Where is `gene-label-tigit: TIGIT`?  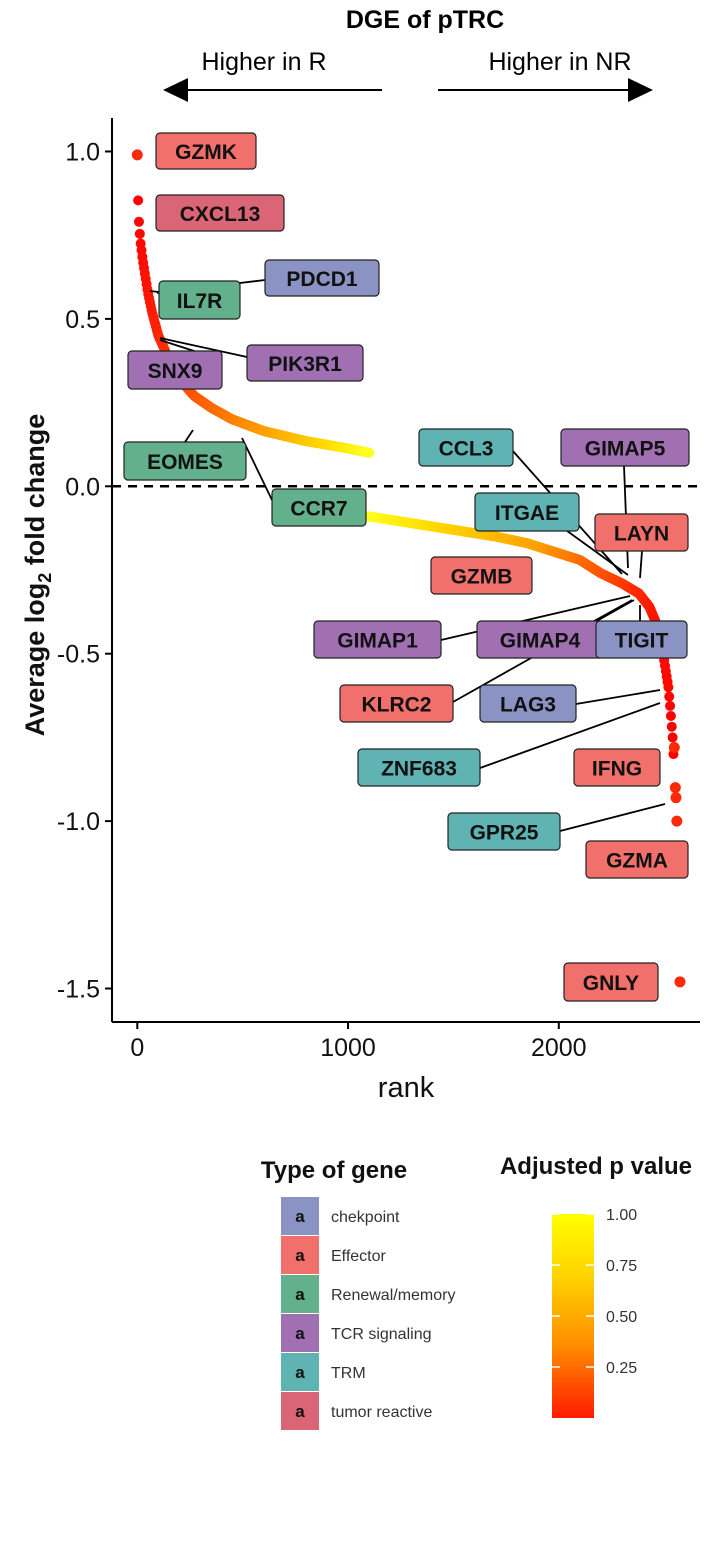
gene-label-tigit: TIGIT is located at coordinates (642, 641).